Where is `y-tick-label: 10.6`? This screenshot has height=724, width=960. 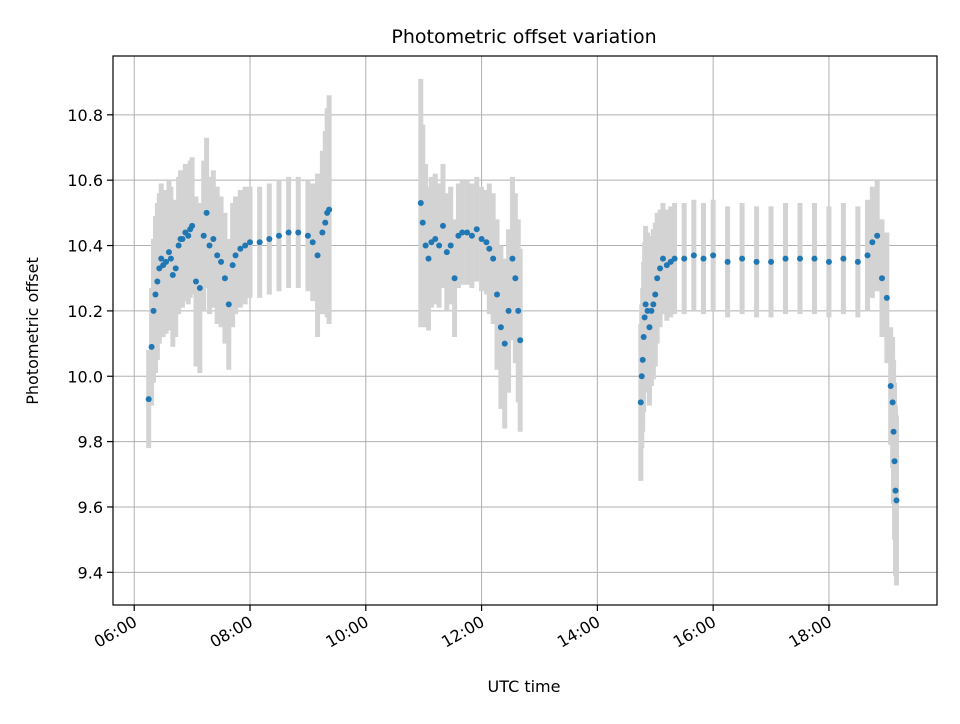 y-tick-label: 10.6 is located at coordinates (85, 180).